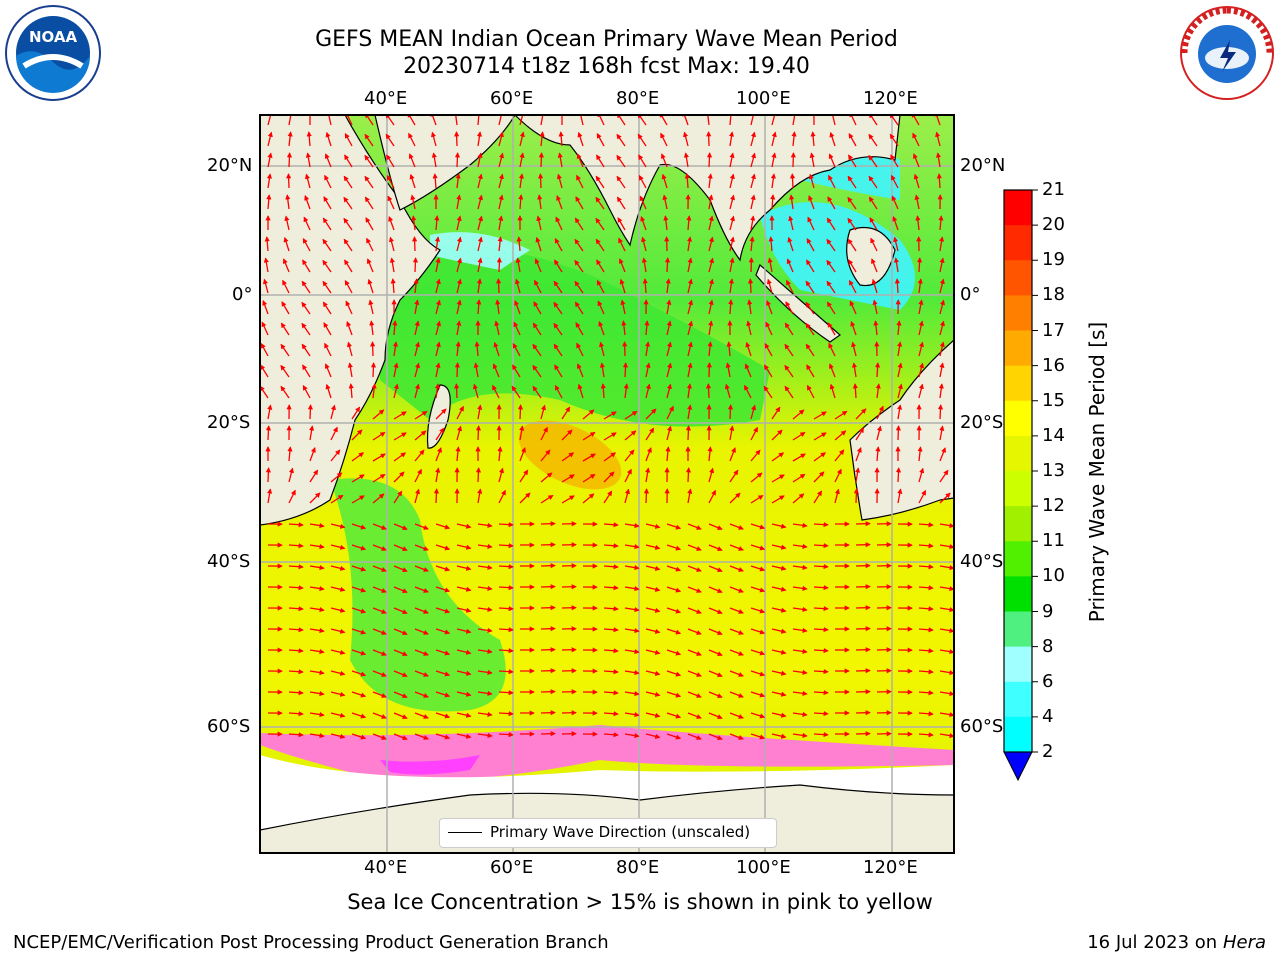  I want to click on y-tick-left-60s: 60°S, so click(229, 726).